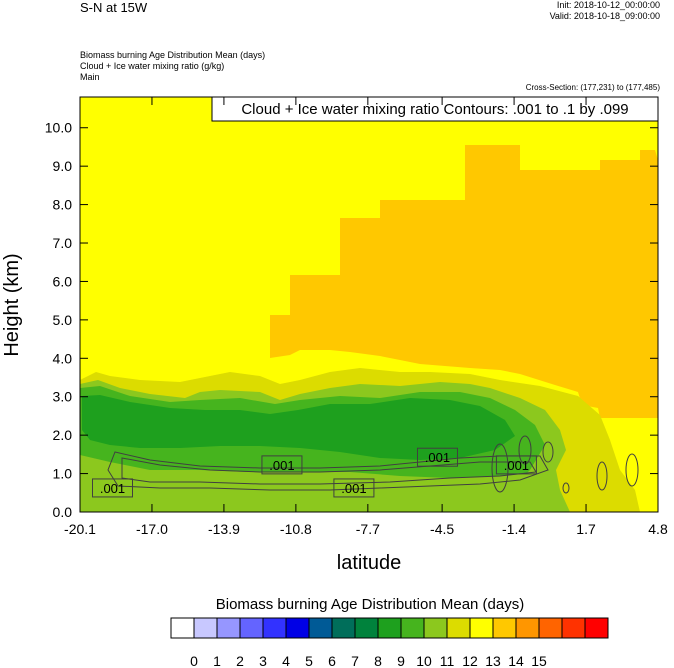 This screenshot has width=674, height=668. What do you see at coordinates (63, 281) in the screenshot?
I see `y-tick-label: 6.0` at bounding box center [63, 281].